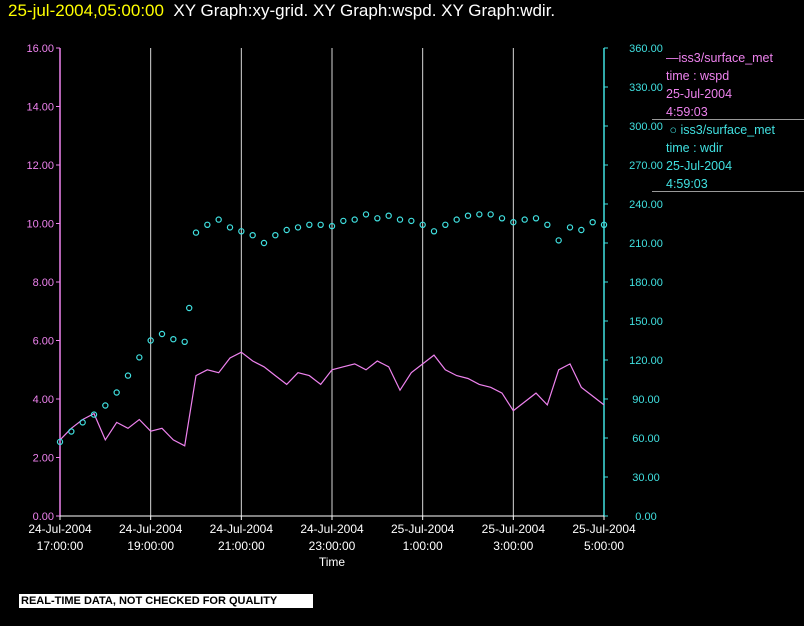  What do you see at coordinates (687, 184) in the screenshot?
I see `legend-wdir-time: 4:59:03` at bounding box center [687, 184].